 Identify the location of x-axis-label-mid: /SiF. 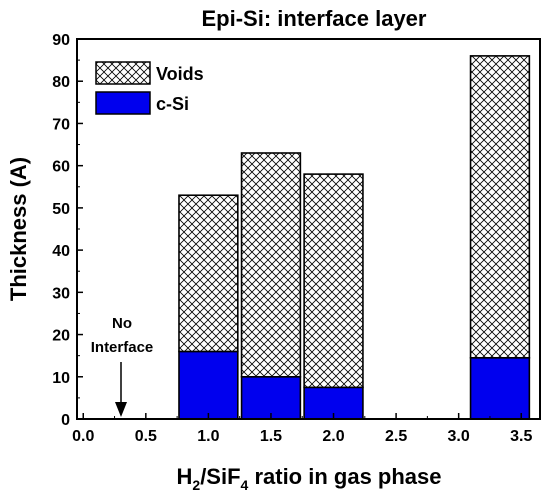
(220, 476).